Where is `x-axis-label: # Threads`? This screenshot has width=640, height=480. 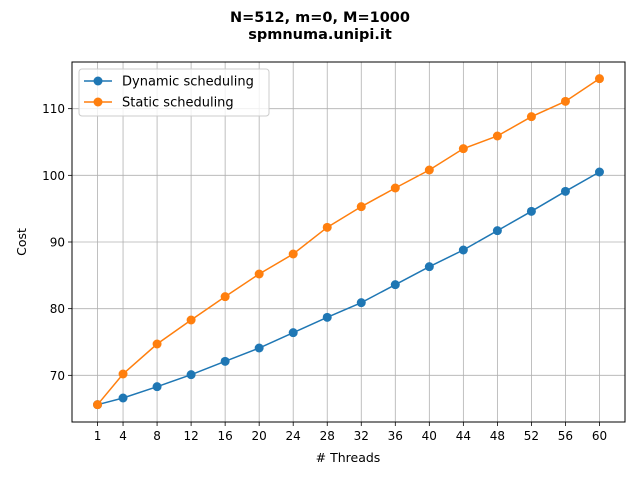
x-axis-label: # Threads is located at coordinates (348, 457).